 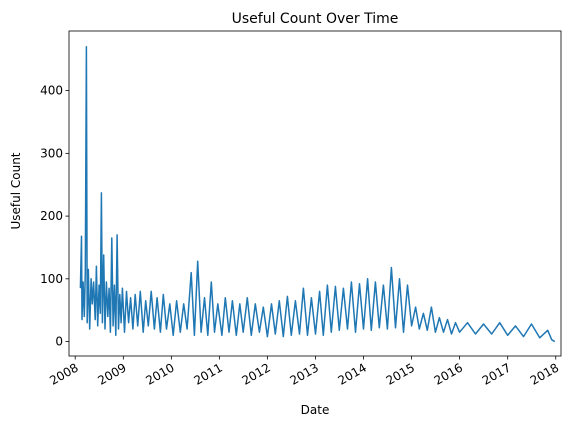 I want to click on x-tick-label: 2013, so click(x=304, y=373).